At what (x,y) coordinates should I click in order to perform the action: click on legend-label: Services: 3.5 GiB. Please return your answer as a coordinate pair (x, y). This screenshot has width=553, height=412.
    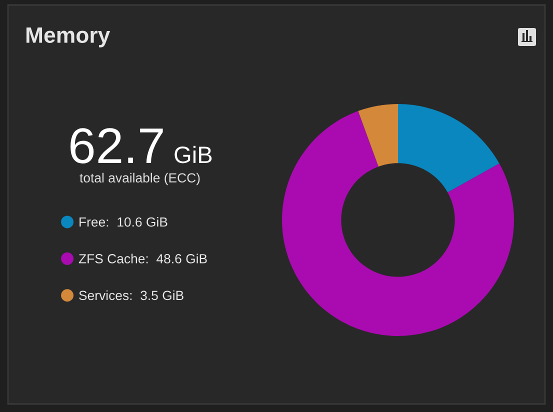
    Looking at the image, I should click on (131, 295).